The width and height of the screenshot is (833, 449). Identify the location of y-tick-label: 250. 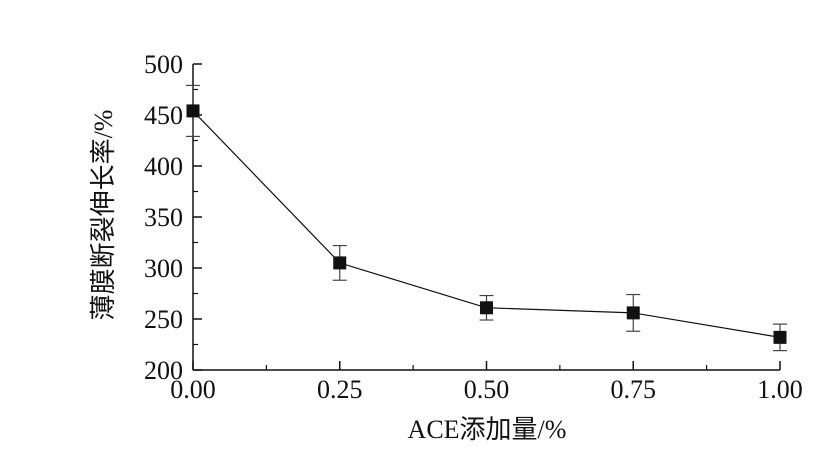
(163, 319).